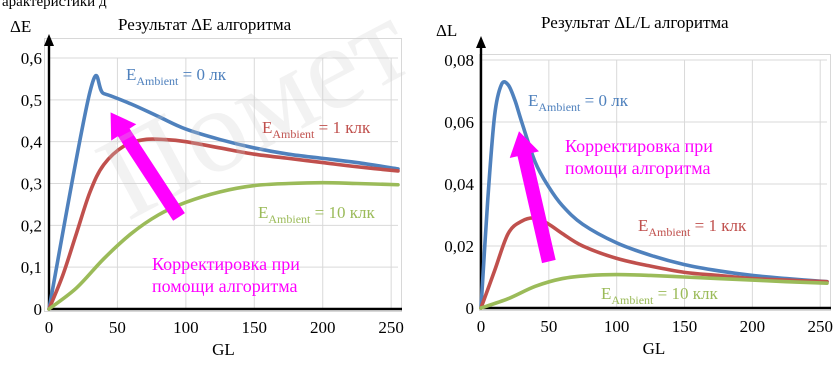 The height and width of the screenshot is (367, 839). Describe the element at coordinates (31, 100) in the screenshot. I see `y-tick-label: 0,5` at that location.